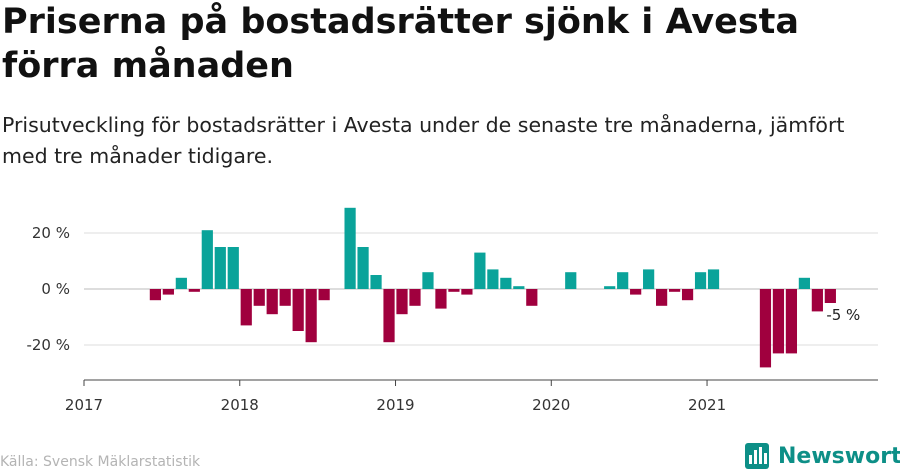 Image resolution: width=900 pixels, height=474 pixels. Describe the element at coordinates (48, 345) in the screenshot. I see `y-tick-label: -20 %` at that location.